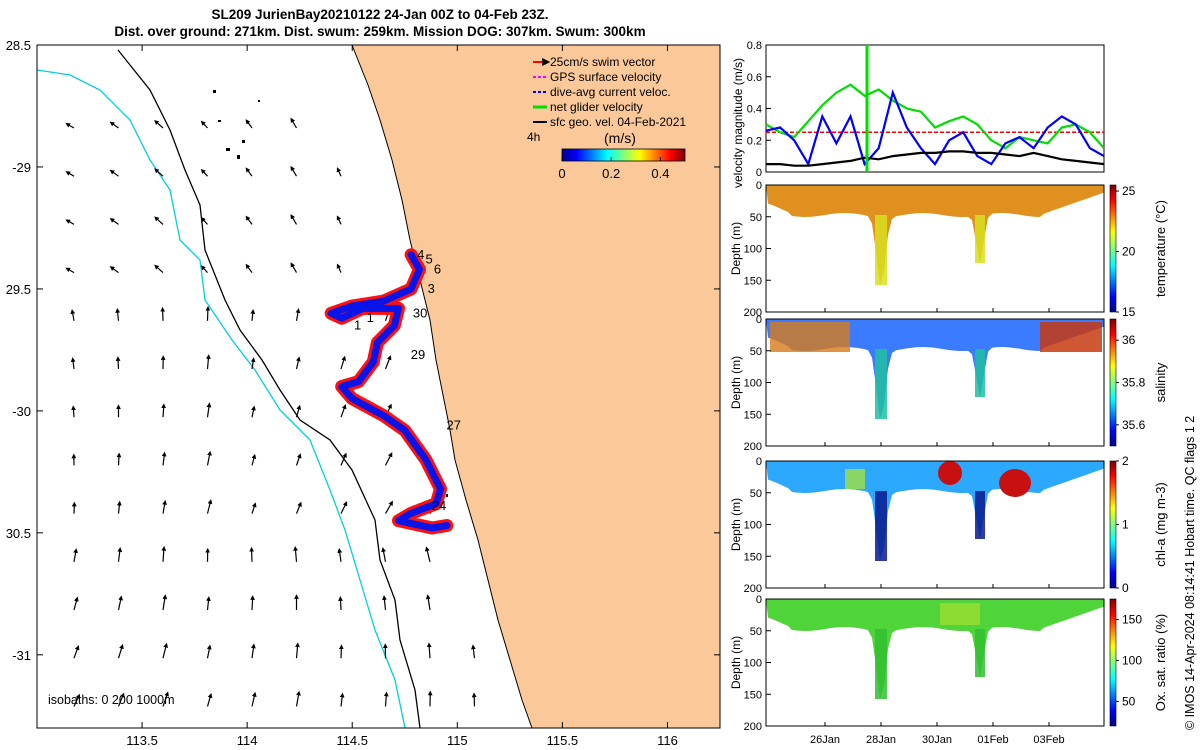  What do you see at coordinates (457, 740) in the screenshot?
I see `map-xtick-label: 115` at bounding box center [457, 740].